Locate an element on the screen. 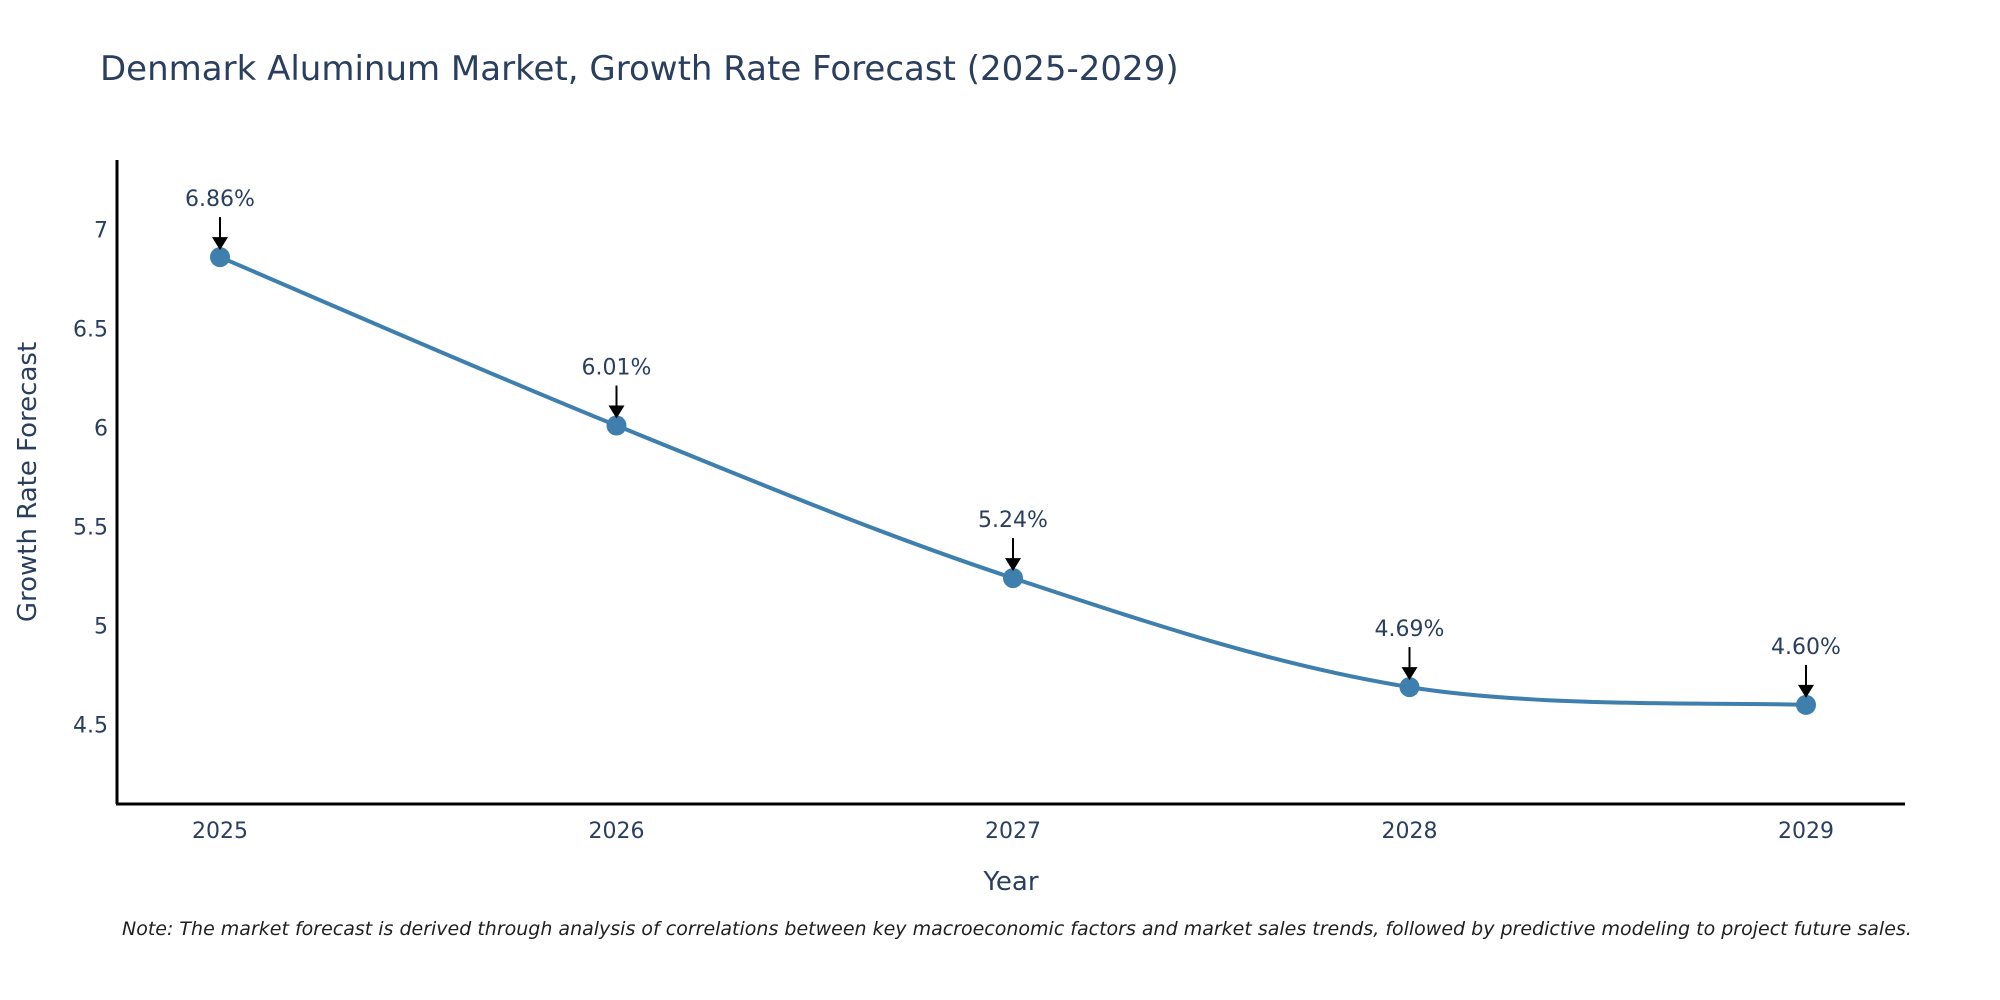  y-tick-label: 5.5 is located at coordinates (90, 528).